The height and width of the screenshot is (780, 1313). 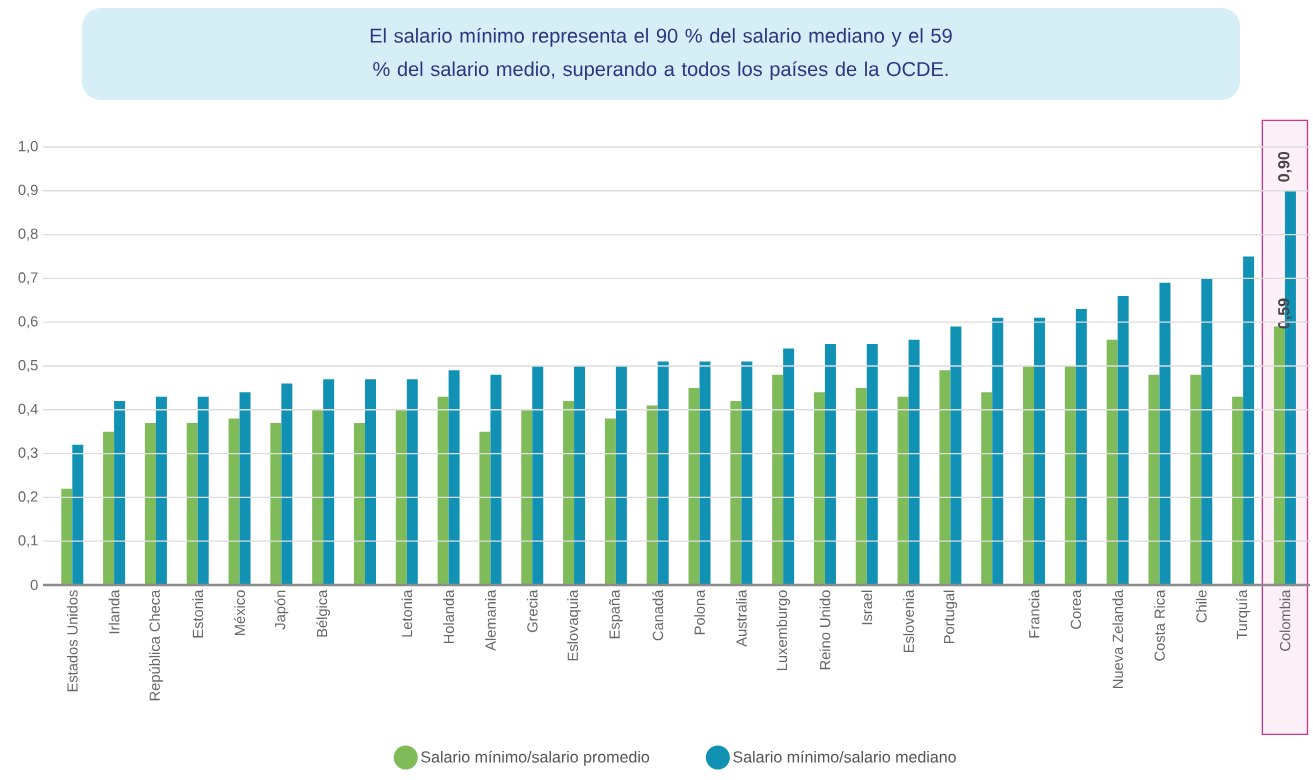 What do you see at coordinates (281, 610) in the screenshot?
I see `x-tick-label: Japón` at bounding box center [281, 610].